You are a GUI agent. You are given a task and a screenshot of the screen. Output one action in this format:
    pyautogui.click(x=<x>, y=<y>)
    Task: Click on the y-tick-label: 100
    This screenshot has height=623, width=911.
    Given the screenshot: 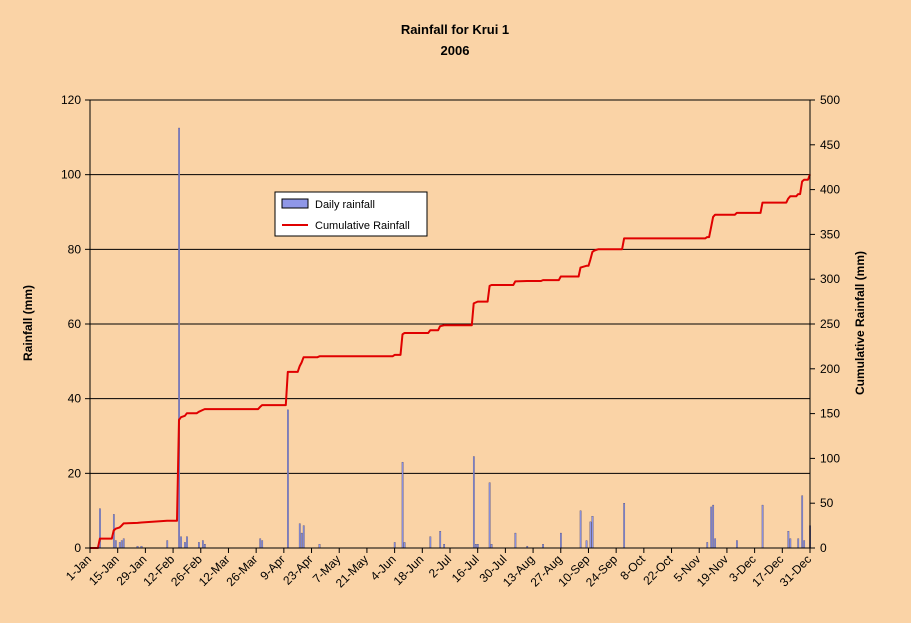 What is the action you would take?
    pyautogui.click(x=71, y=175)
    